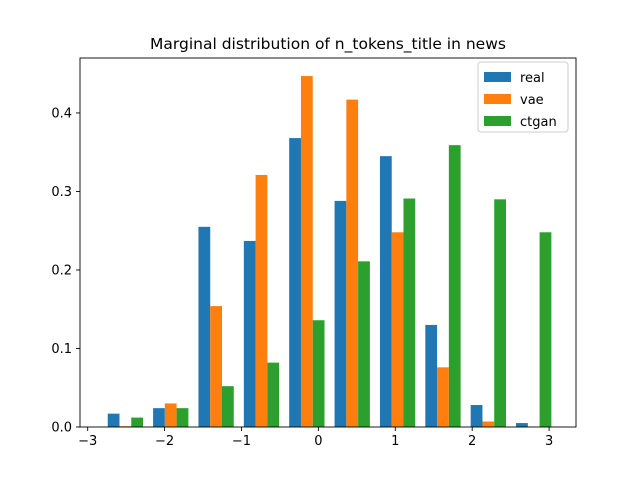  What do you see at coordinates (497, 99) in the screenshot?
I see `legend-swatch-vae` at bounding box center [497, 99].